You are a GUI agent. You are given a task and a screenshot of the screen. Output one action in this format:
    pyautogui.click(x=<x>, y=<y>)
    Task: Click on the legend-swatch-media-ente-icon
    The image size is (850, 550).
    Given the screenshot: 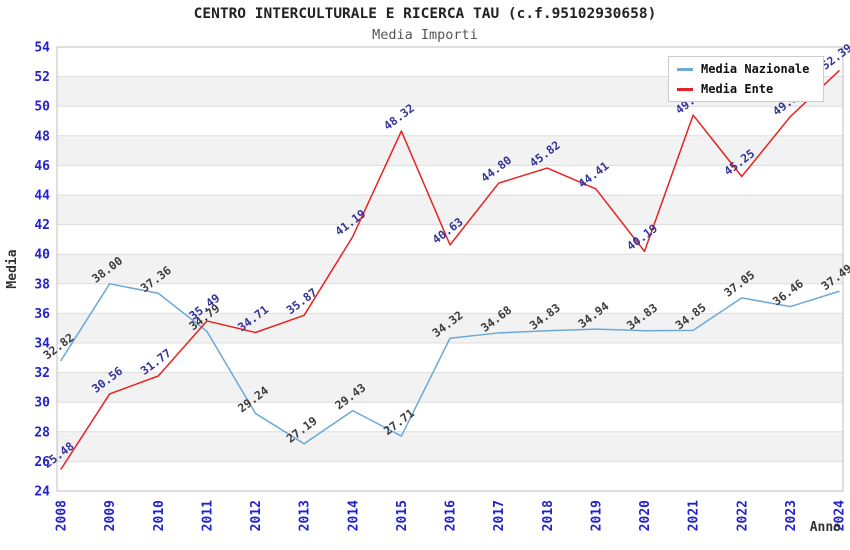 What is the action you would take?
    pyautogui.click(x=685, y=89)
    